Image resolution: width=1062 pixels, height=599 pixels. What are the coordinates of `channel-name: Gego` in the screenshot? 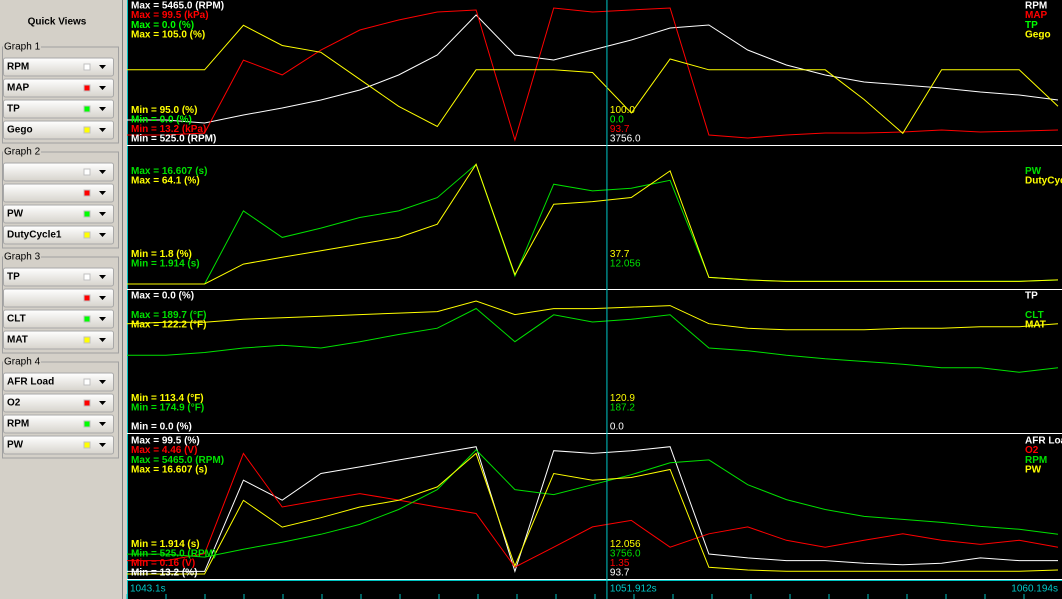 It's located at (1038, 34).